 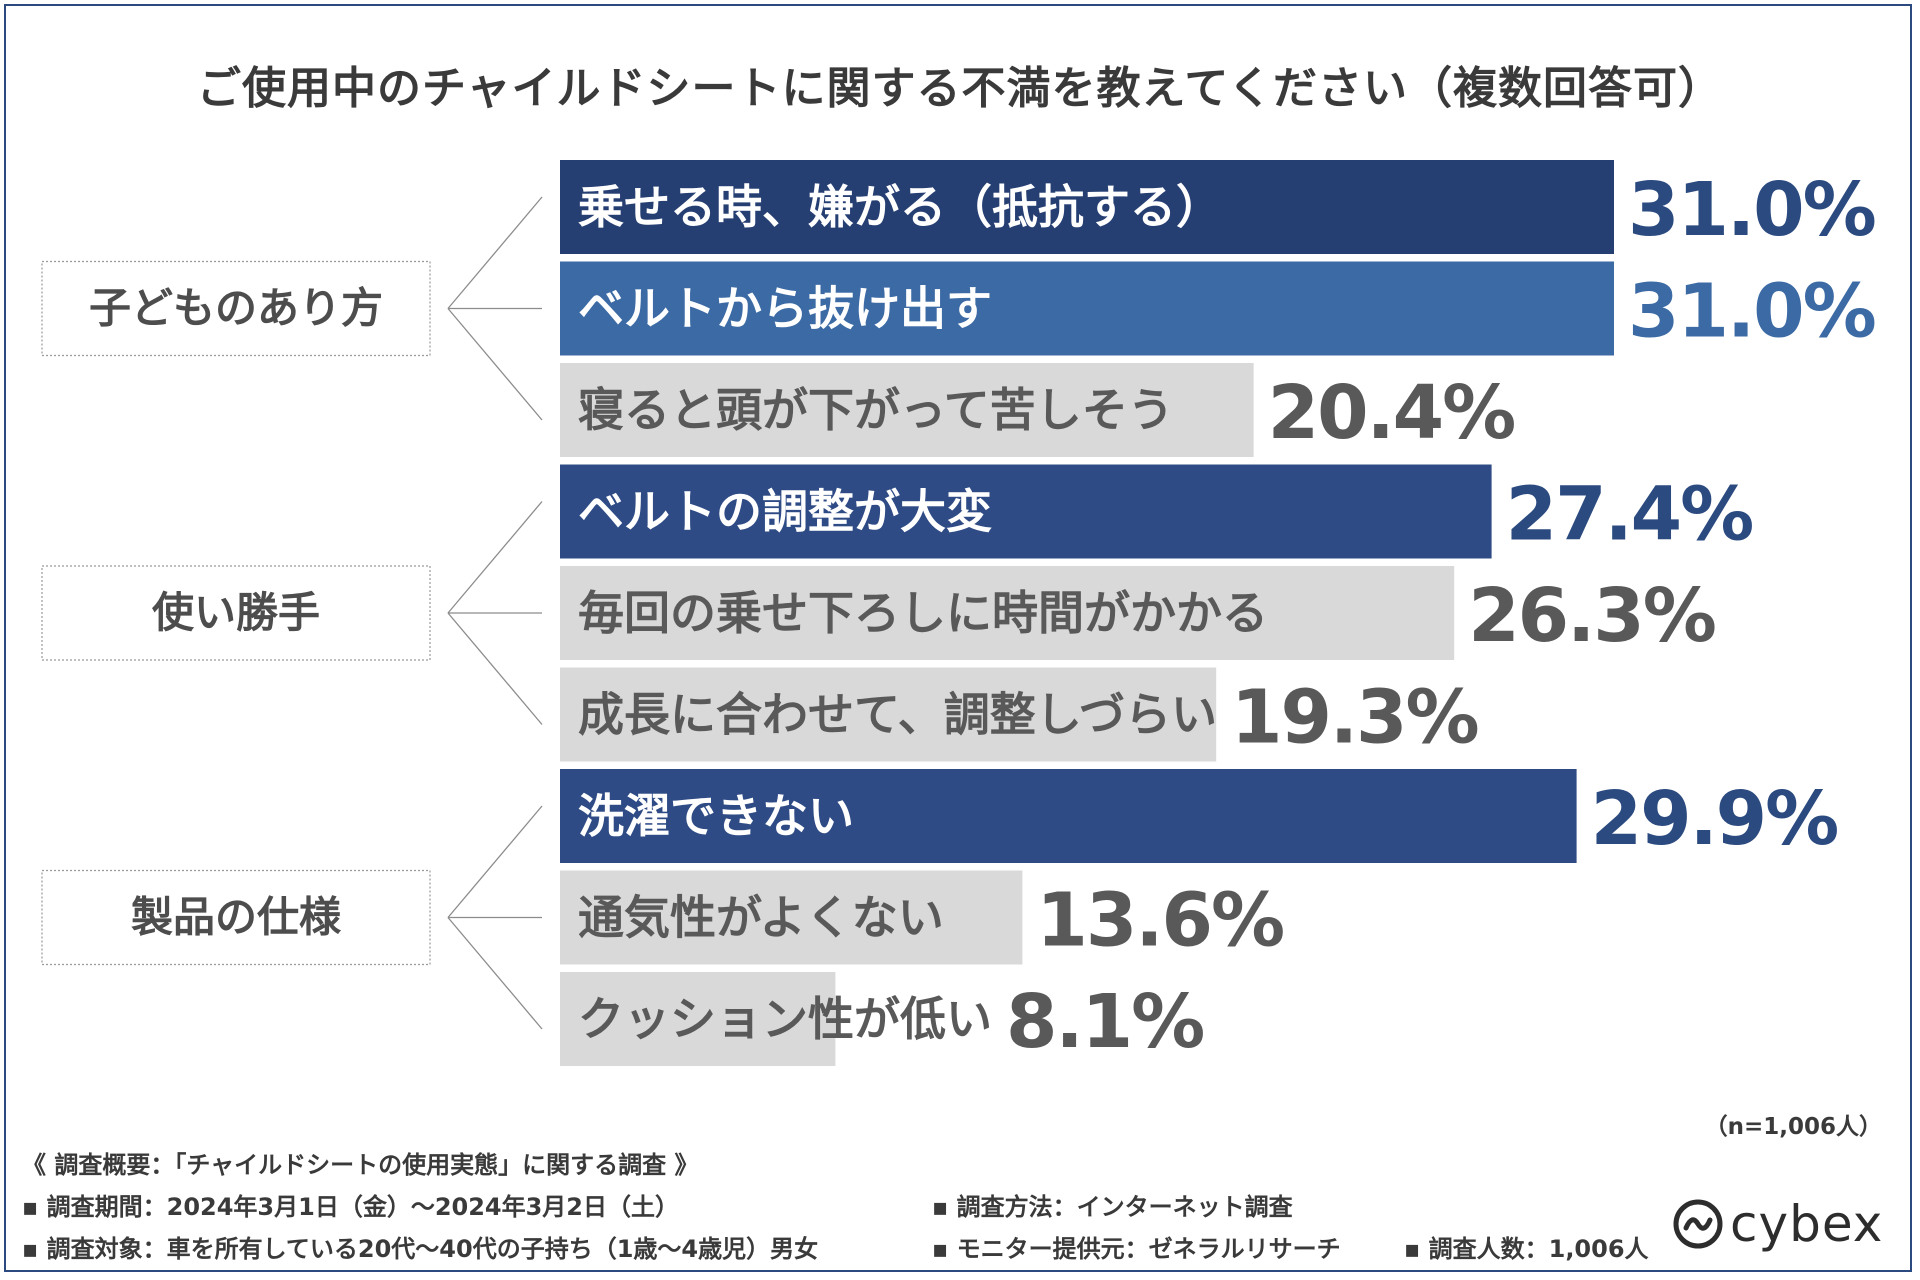 I want to click on bar-label: ベルトから抜け出す, so click(x=785, y=309).